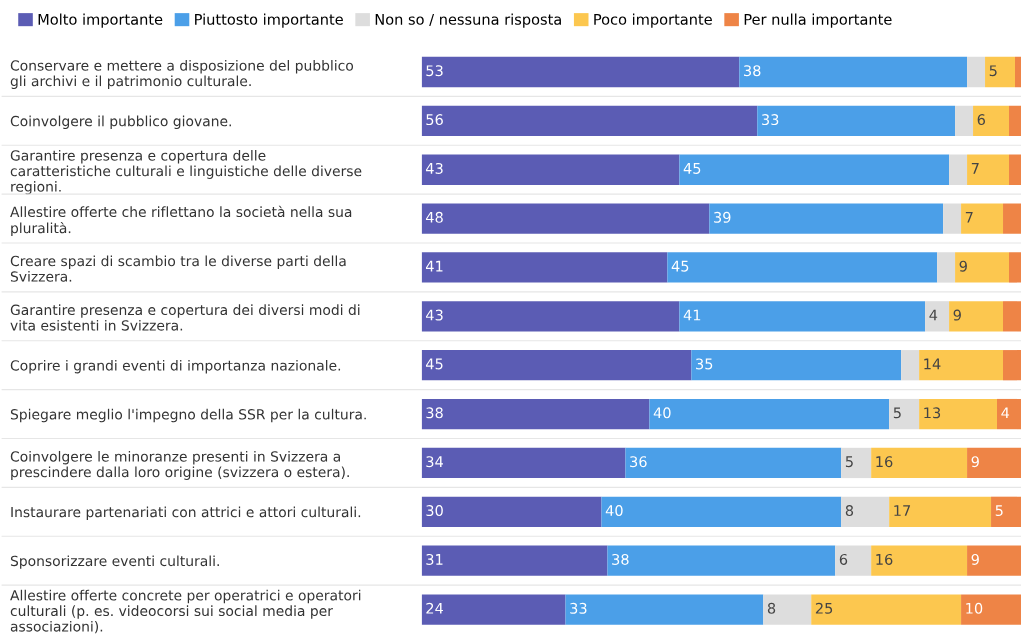 The width and height of the screenshot is (1021, 634). What do you see at coordinates (638, 462) in the screenshot?
I see `data-label: 36` at bounding box center [638, 462].